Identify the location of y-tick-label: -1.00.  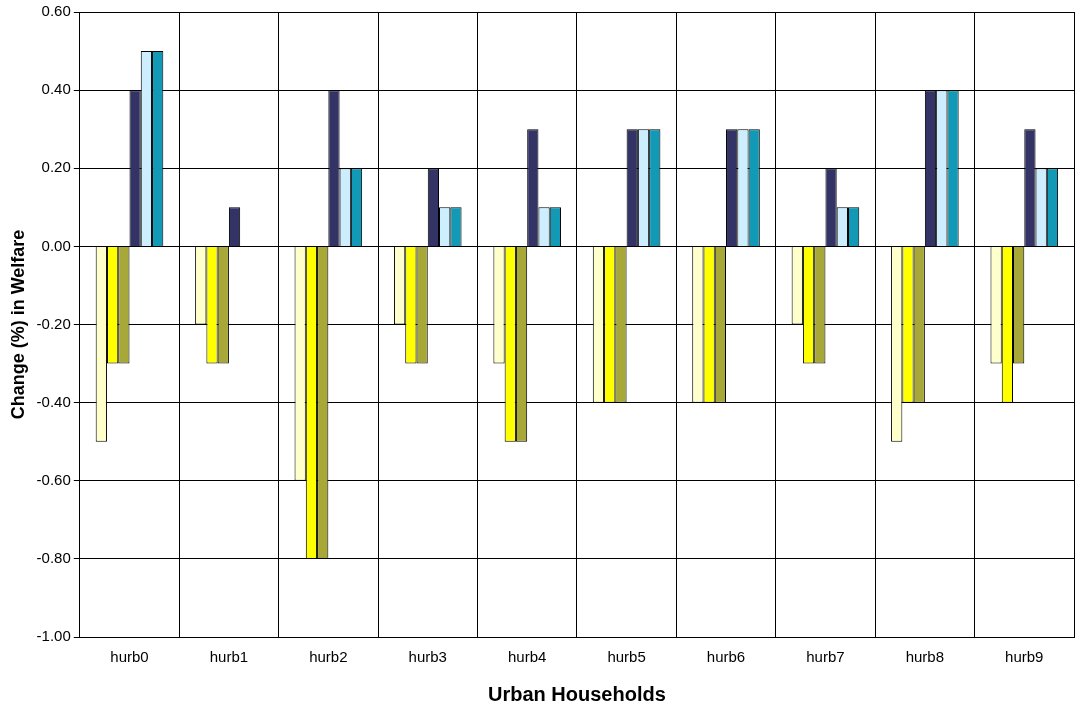
(53, 636).